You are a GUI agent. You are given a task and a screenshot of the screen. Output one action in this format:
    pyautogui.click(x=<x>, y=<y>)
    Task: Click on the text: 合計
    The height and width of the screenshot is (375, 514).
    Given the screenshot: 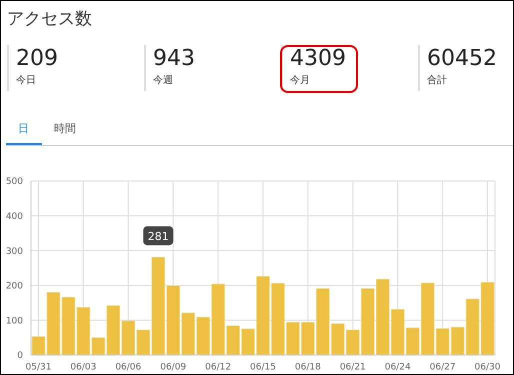 What is the action you would take?
    pyautogui.click(x=437, y=80)
    